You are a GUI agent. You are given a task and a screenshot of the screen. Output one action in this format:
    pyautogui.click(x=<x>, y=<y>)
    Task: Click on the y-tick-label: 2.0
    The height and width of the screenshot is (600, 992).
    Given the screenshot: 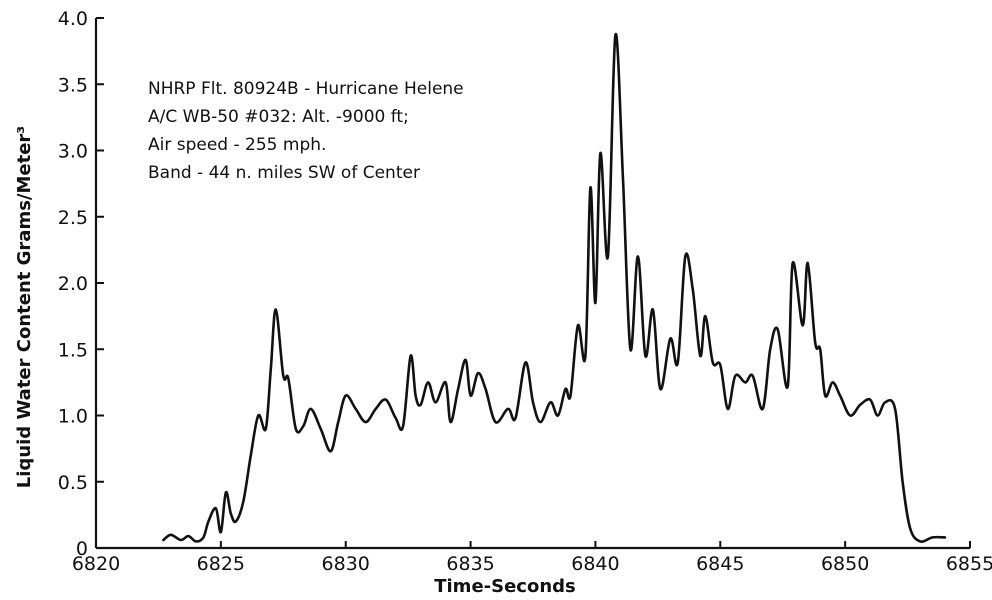 What is the action you would take?
    pyautogui.click(x=73, y=284)
    